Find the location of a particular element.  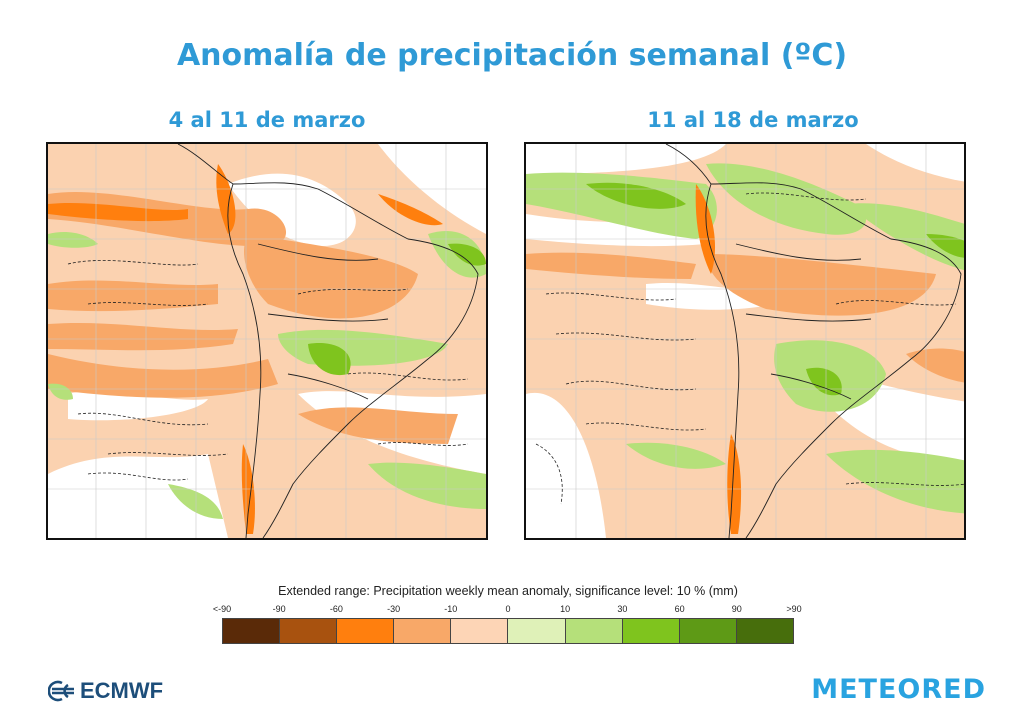

legend-tick: -30 is located at coordinates (394, 609).